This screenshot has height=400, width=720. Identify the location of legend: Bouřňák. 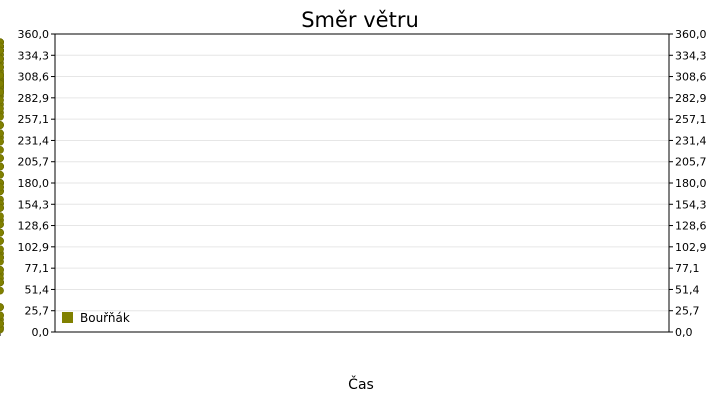
(96, 318).